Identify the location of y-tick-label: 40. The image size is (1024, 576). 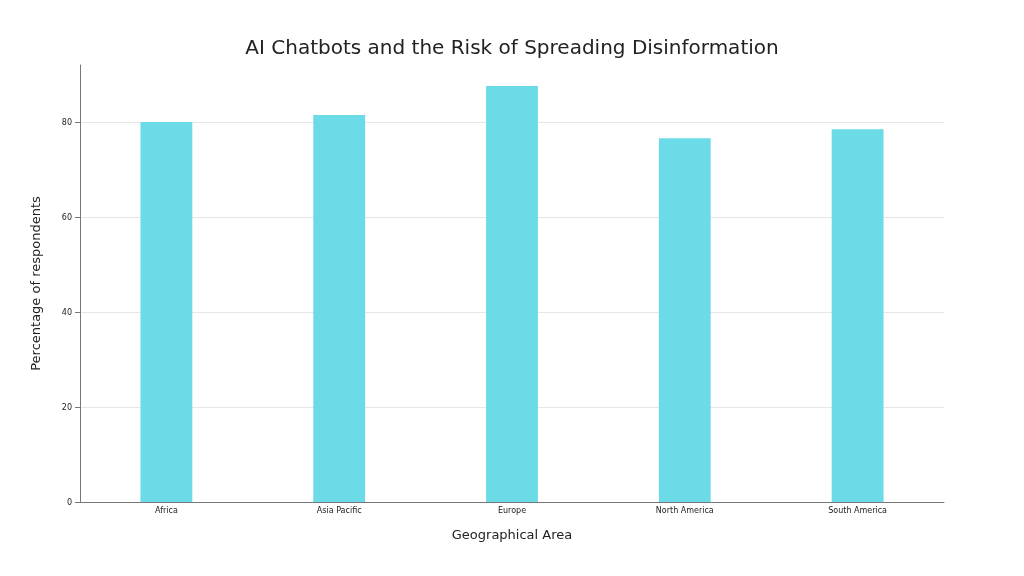
(66, 312).